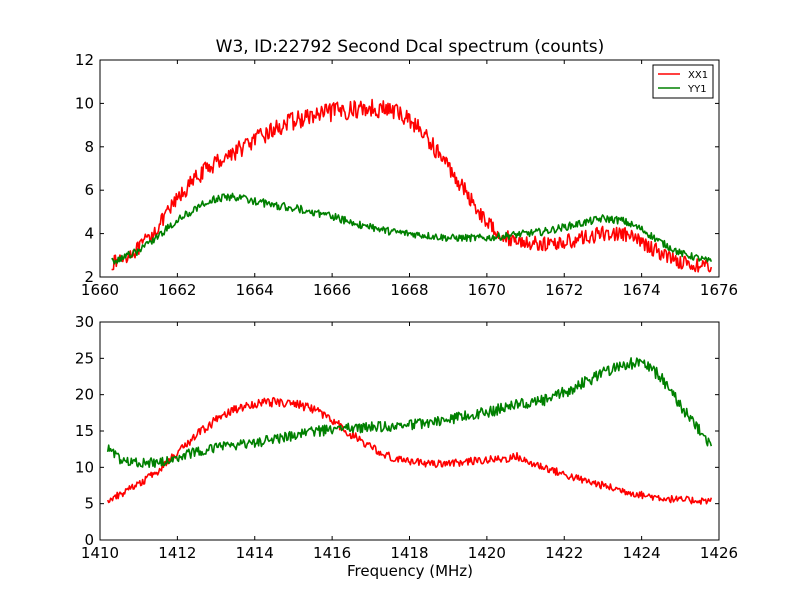 This screenshot has width=800, height=600. I want to click on x-tick-label: 1426, so click(719, 553).